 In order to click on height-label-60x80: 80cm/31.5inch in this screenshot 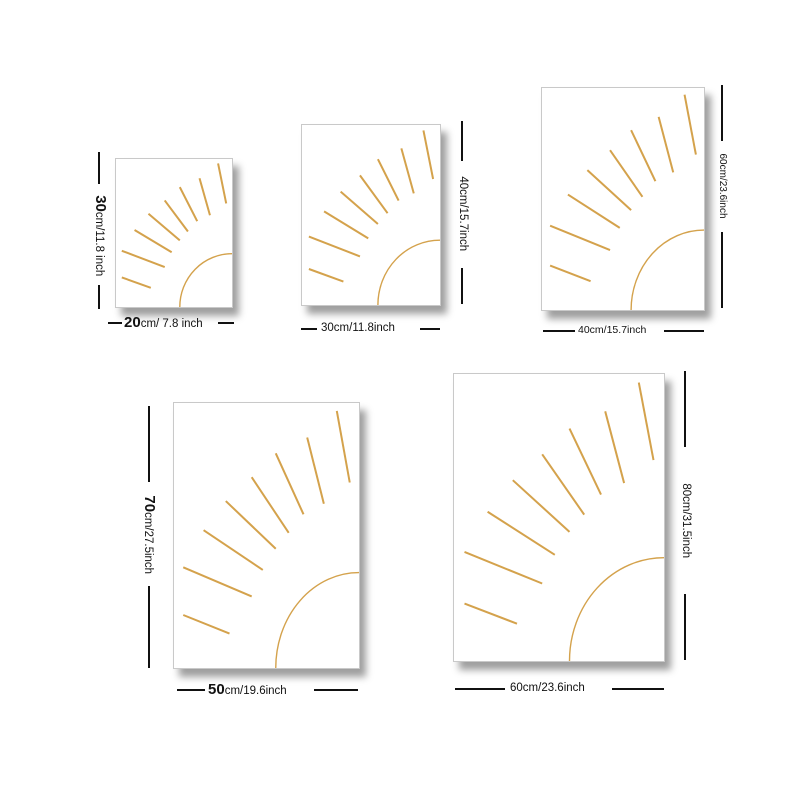, I will do `click(685, 521)`.